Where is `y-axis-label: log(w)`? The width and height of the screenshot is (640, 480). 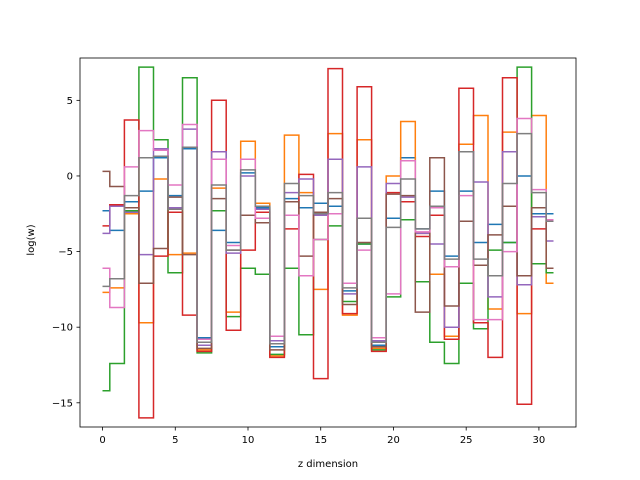 y-axis-label: log(w) is located at coordinates (31, 239).